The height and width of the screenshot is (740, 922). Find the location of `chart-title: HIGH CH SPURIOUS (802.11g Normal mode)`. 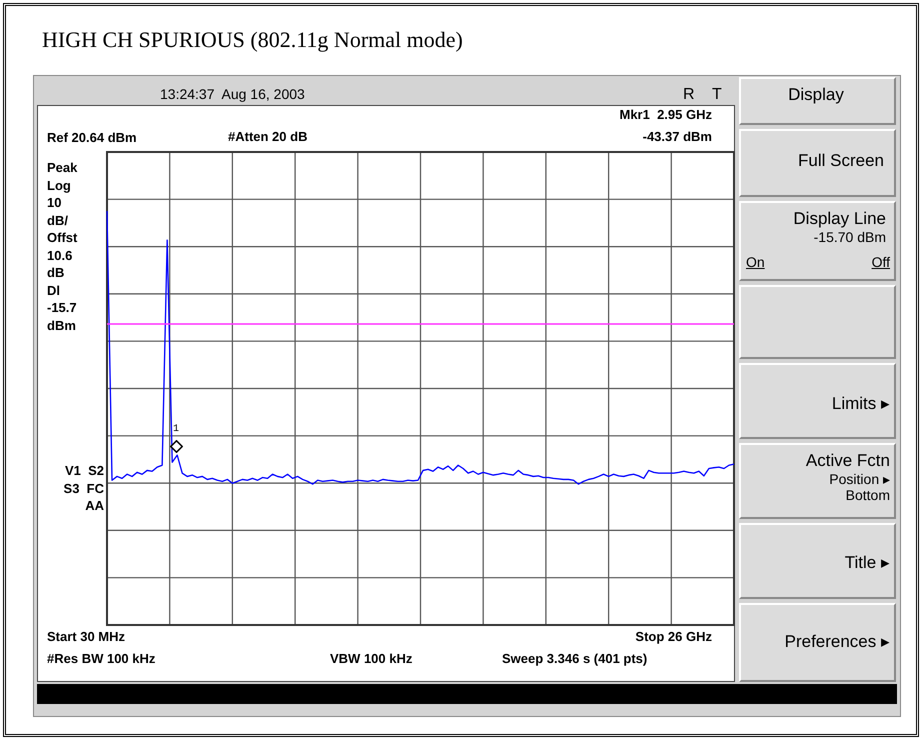

chart-title: HIGH CH SPURIOUS (802.11g Normal mode) is located at coordinates (252, 40).